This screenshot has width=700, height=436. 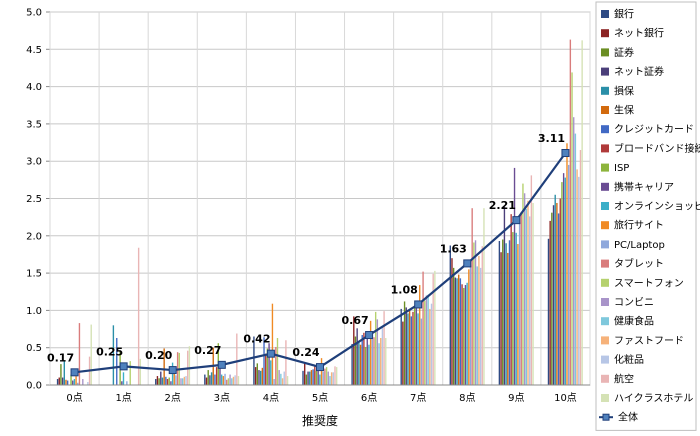 I want to click on y-tick-label: 0.0, so click(x=34, y=386).